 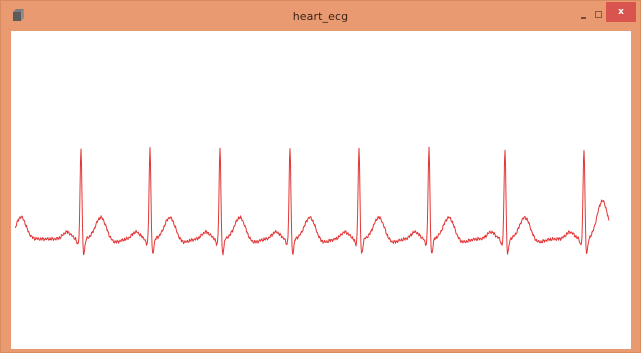 I want to click on maximize-button, so click(x=598, y=14).